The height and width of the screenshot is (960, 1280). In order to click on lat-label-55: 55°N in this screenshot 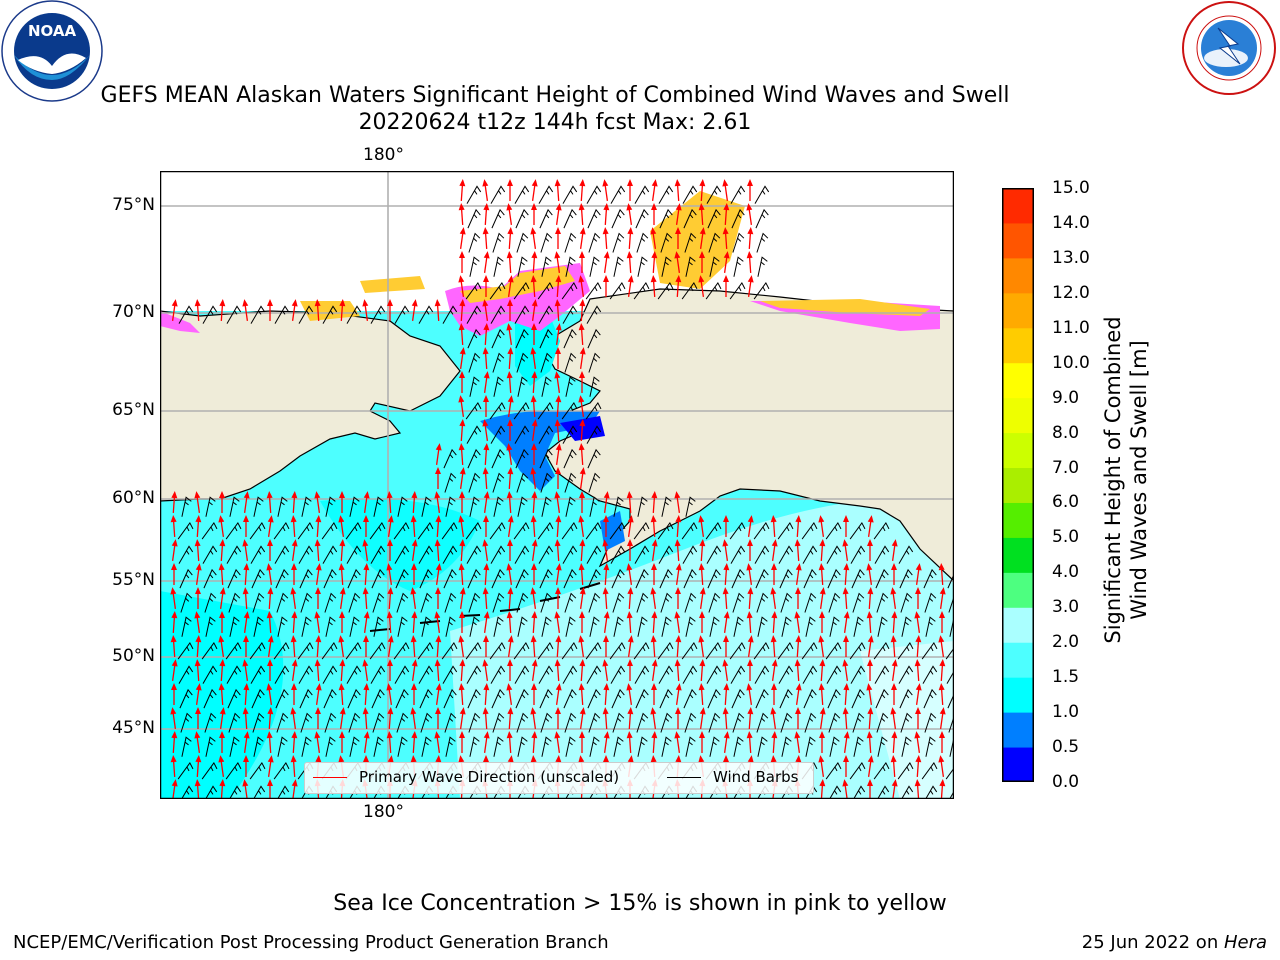, I will do `click(133, 580)`.